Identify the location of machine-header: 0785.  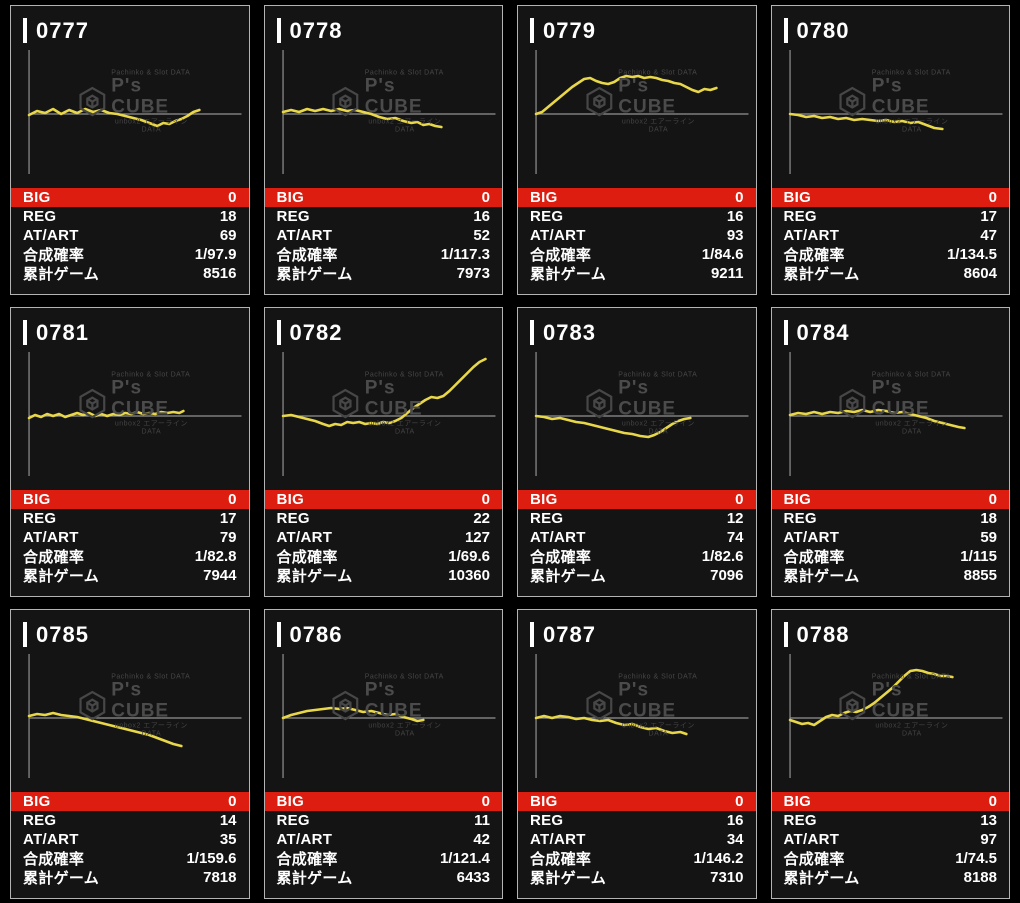
(56, 634).